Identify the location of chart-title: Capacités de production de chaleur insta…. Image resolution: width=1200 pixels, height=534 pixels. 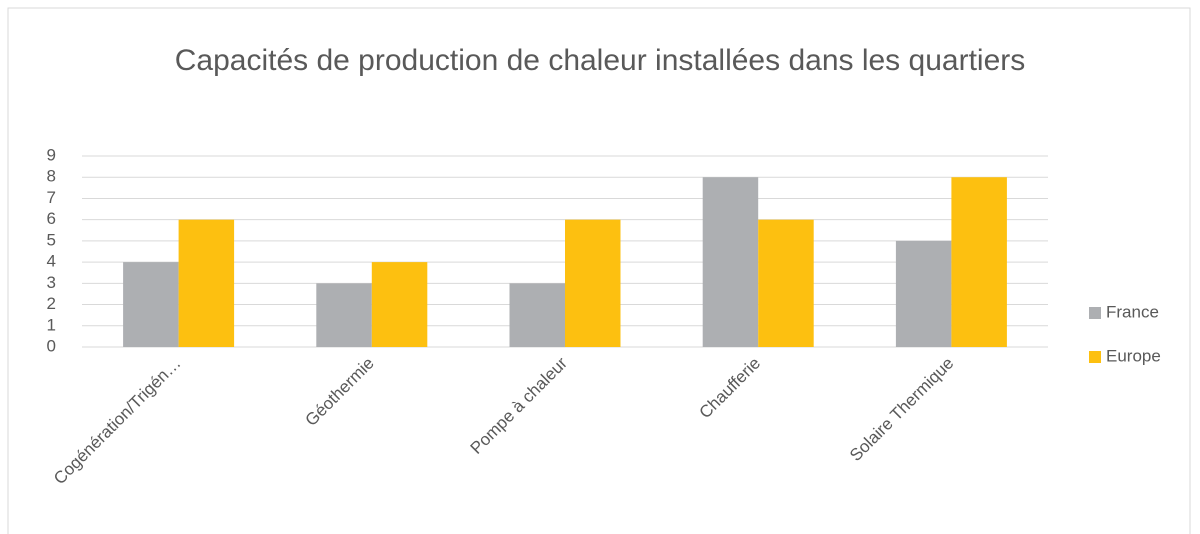
(600, 60).